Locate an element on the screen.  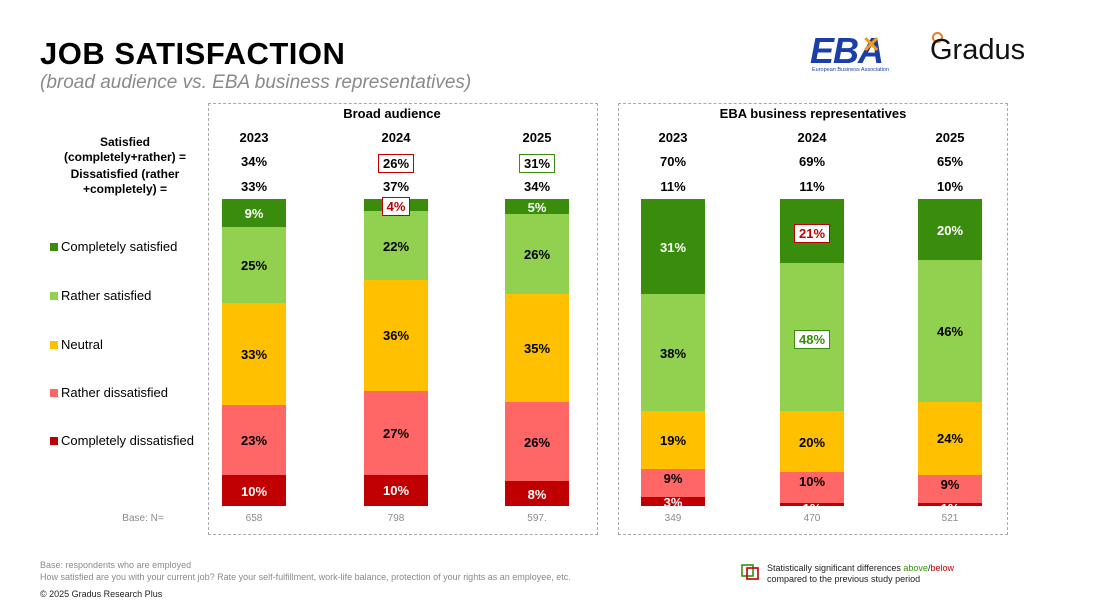
significance-box: 21% is located at coordinates (812, 234).